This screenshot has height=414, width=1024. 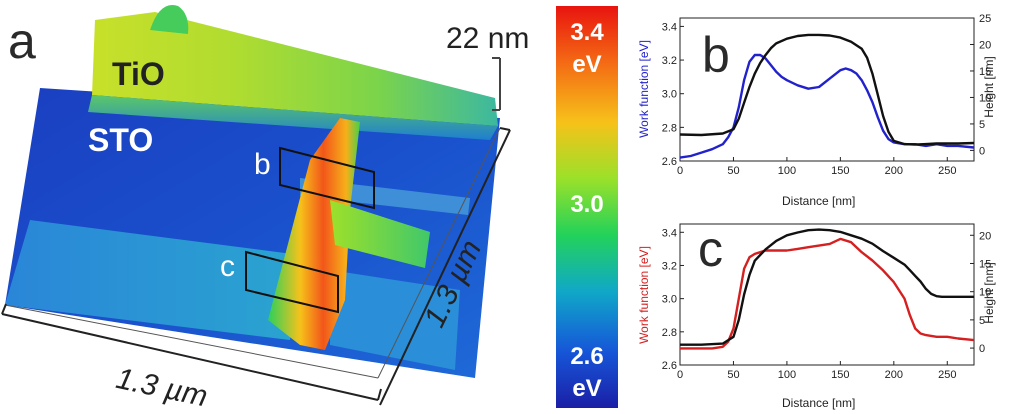 I want to click on profile-box-b, so click(x=327, y=178).